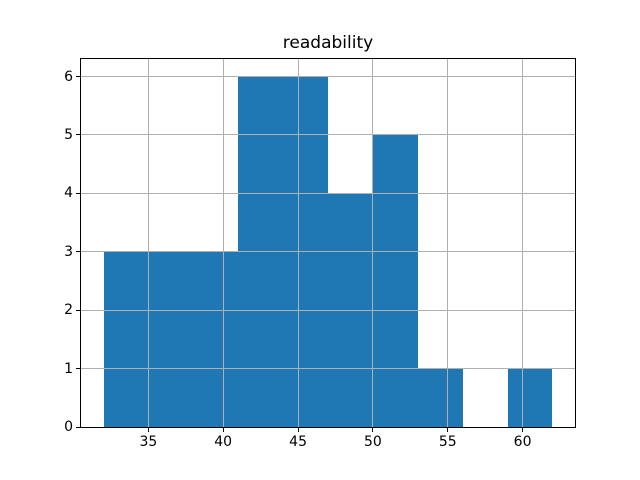  Describe the element at coordinates (68, 251) in the screenshot. I see `y-tick-label: 3` at that location.